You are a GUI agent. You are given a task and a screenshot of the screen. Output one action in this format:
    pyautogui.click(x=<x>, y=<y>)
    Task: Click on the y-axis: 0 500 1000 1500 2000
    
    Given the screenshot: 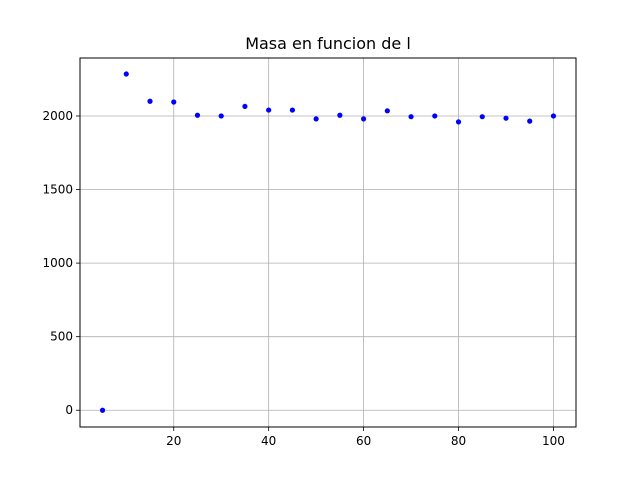 What is the action you would take?
    pyautogui.click(x=61, y=263)
    